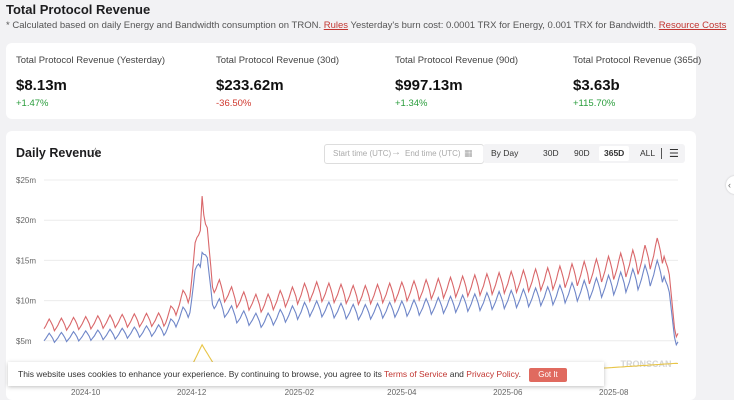 Image resolution: width=734 pixels, height=400 pixels. I want to click on x-tick-label: 2024-12, so click(192, 392).